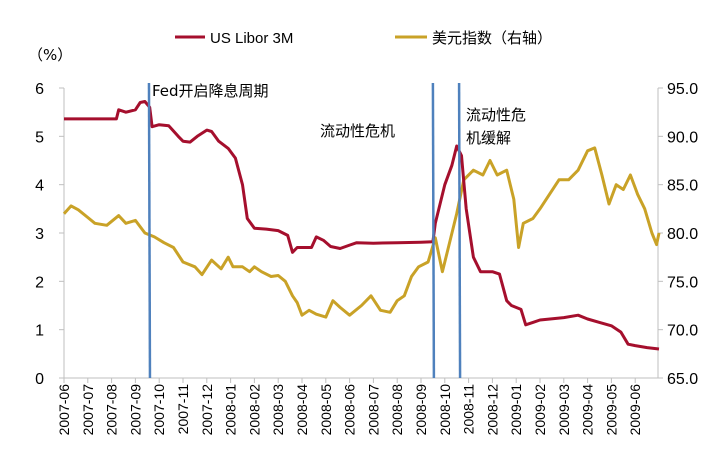 The image size is (717, 473). I want to click on x-tick-label: 2008-01, so click(231, 410).